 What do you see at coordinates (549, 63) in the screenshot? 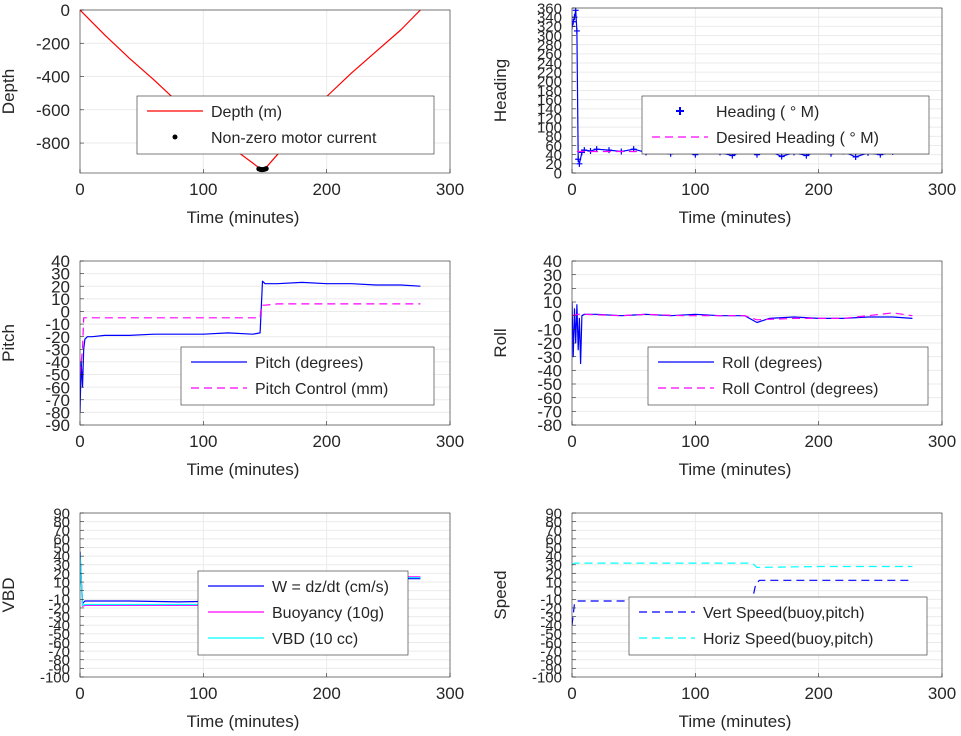
I see `y-tick-label: 240` at bounding box center [549, 63].